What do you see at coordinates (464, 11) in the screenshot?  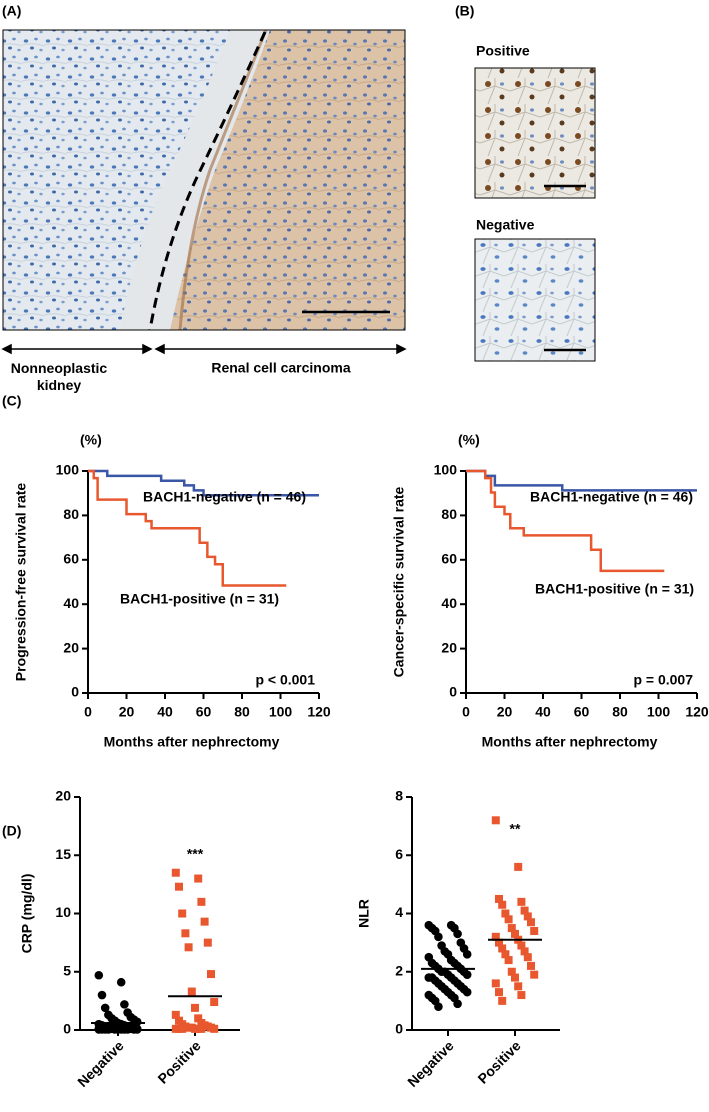 I see `panel-label: (B)` at bounding box center [464, 11].